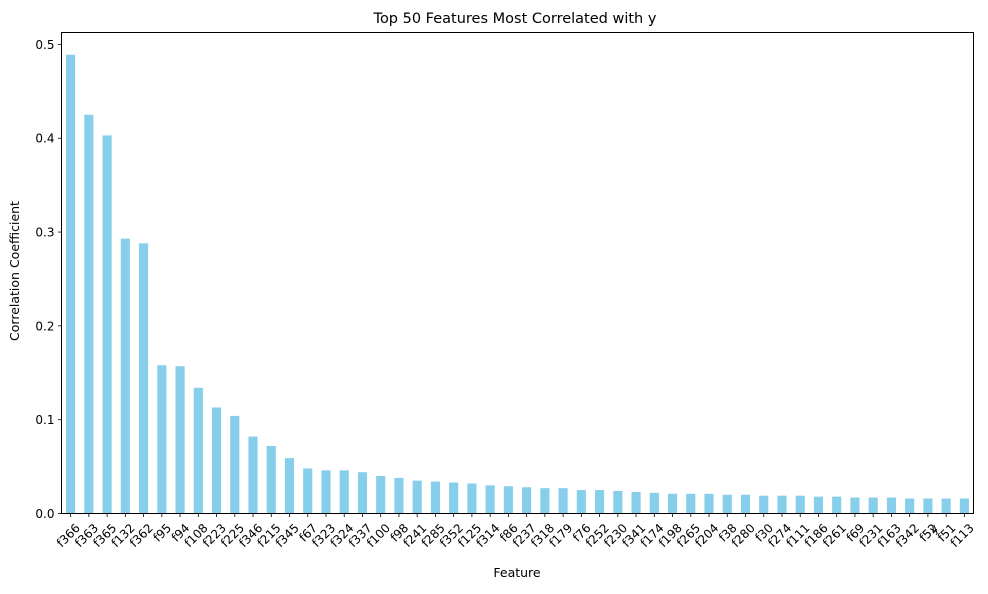 The height and width of the screenshot is (594, 988). What do you see at coordinates (654, 503) in the screenshot?
I see `bar-f174` at bounding box center [654, 503].